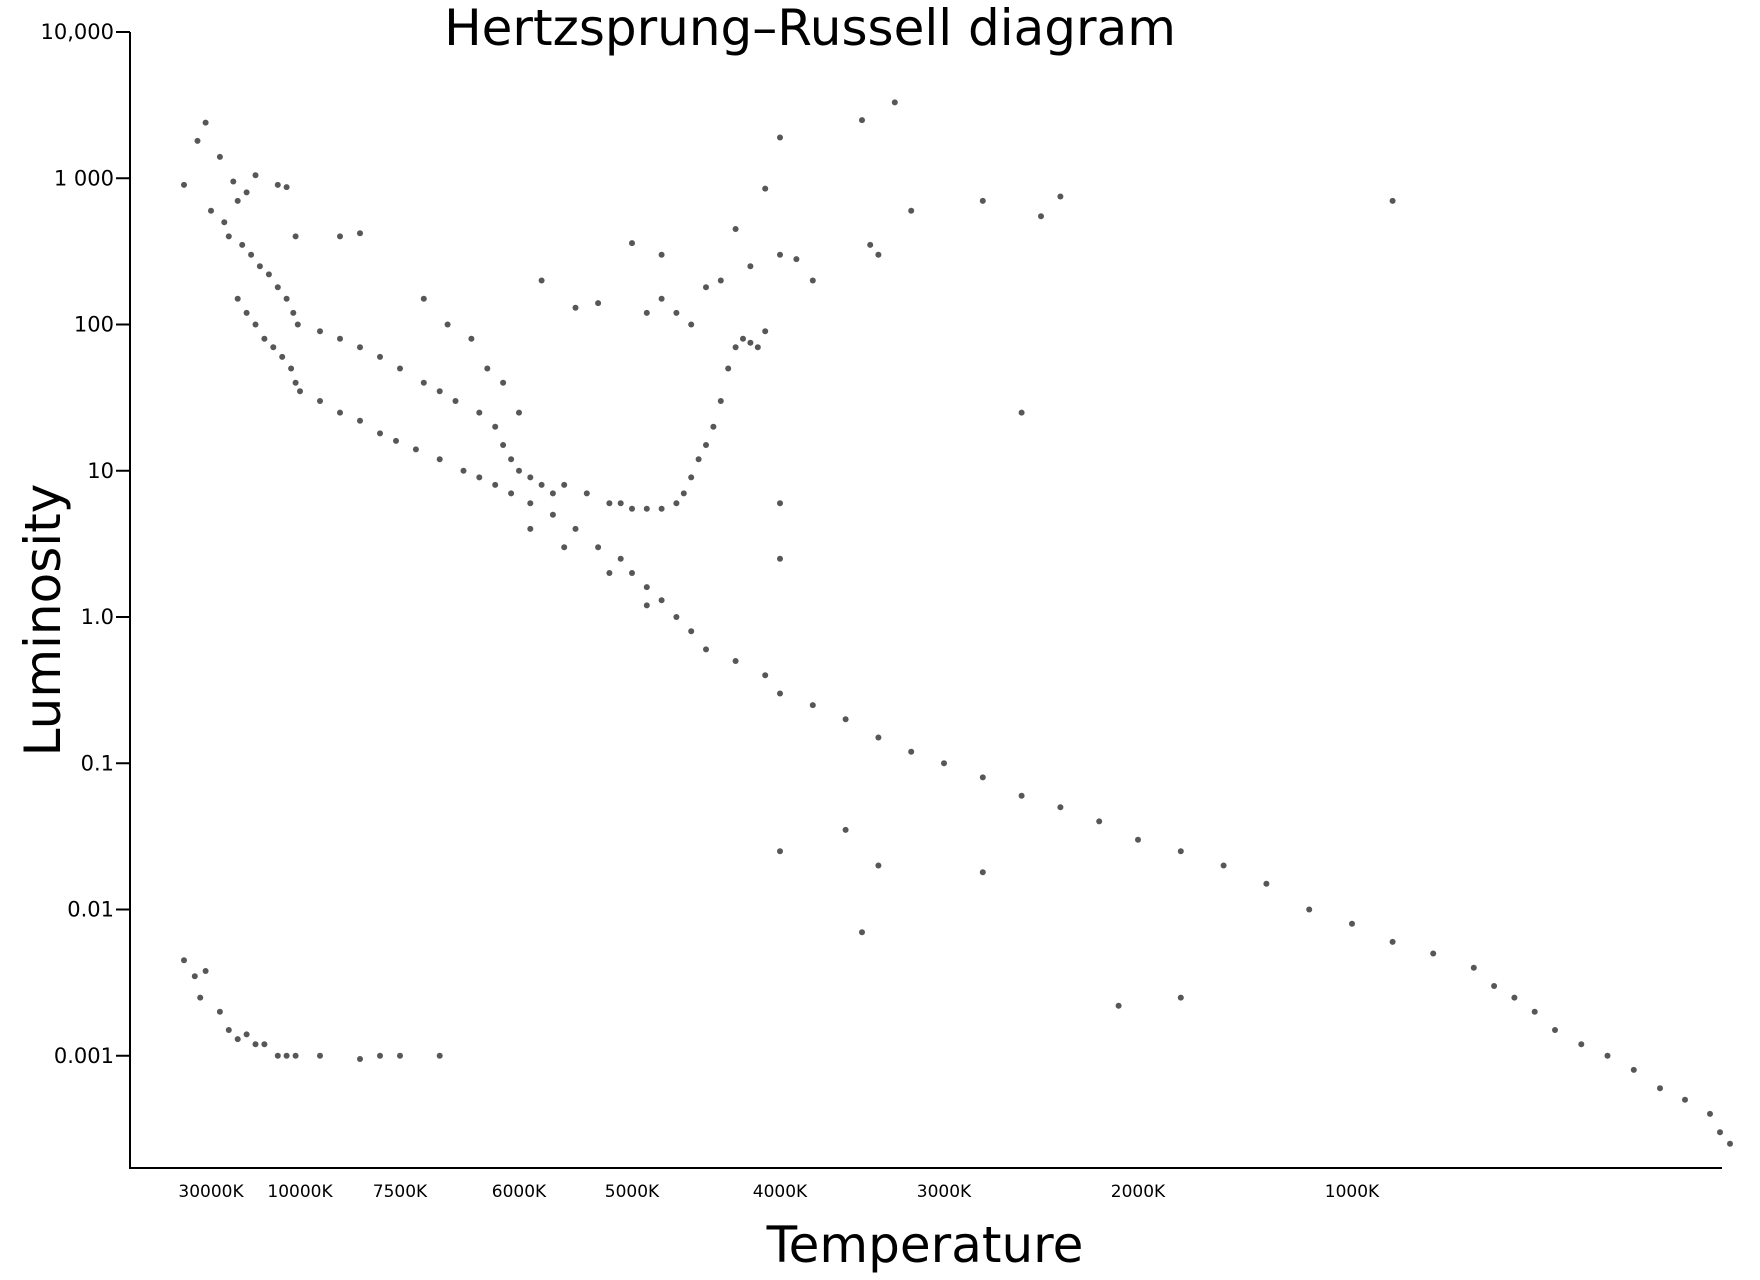 This screenshot has width=1760, height=1280. I want to click on x-tick-label: 6000K, so click(519, 1192).